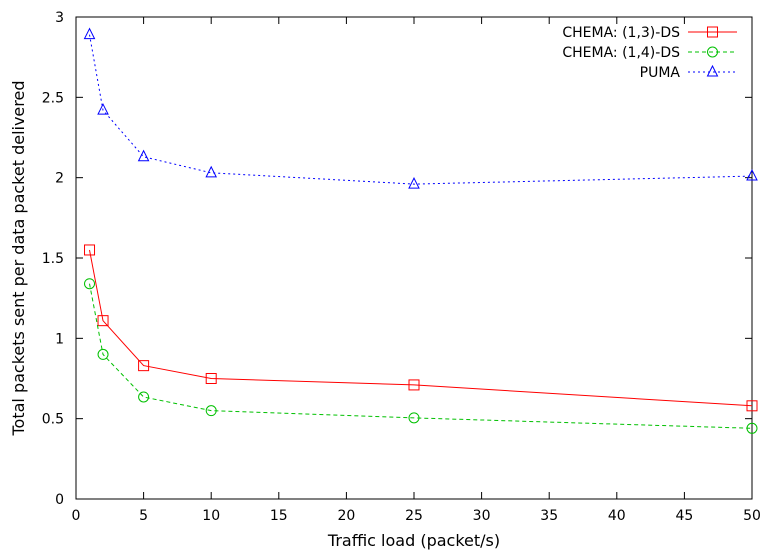  I want to click on x-tick-label: 30, so click(482, 516).